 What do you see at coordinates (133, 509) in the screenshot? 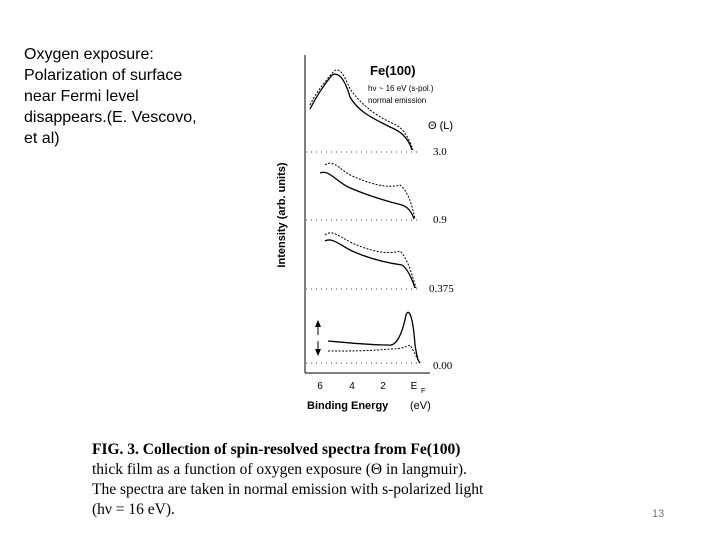
I see `caption-line: (hν = 16 eV).` at bounding box center [133, 509].